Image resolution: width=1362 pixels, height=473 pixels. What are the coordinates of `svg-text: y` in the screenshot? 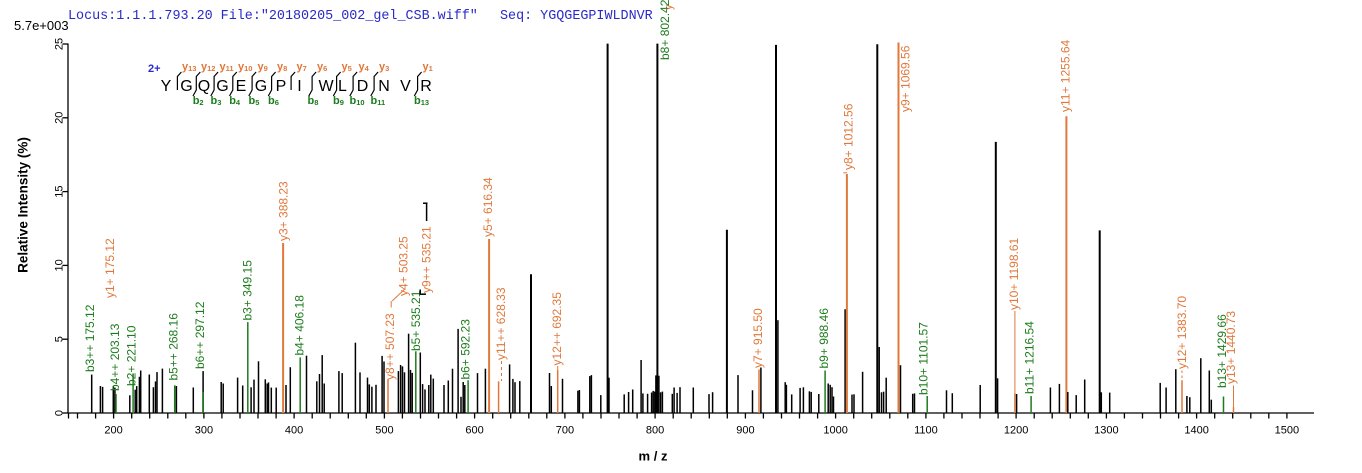 It's located at (669, 7).